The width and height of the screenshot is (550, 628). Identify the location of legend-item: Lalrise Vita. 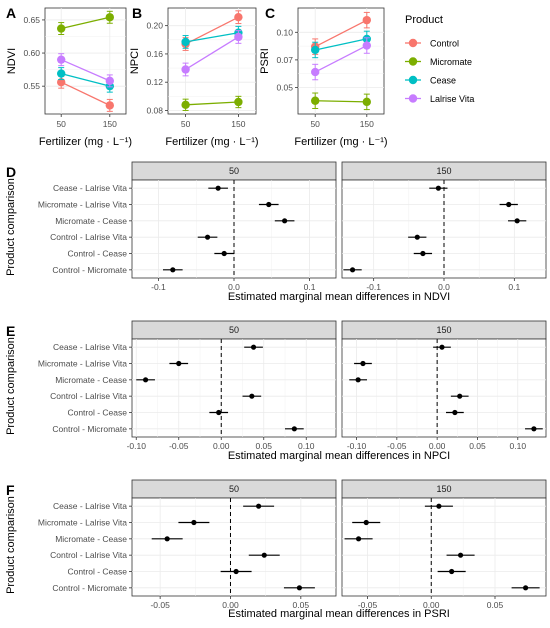
(439, 99).